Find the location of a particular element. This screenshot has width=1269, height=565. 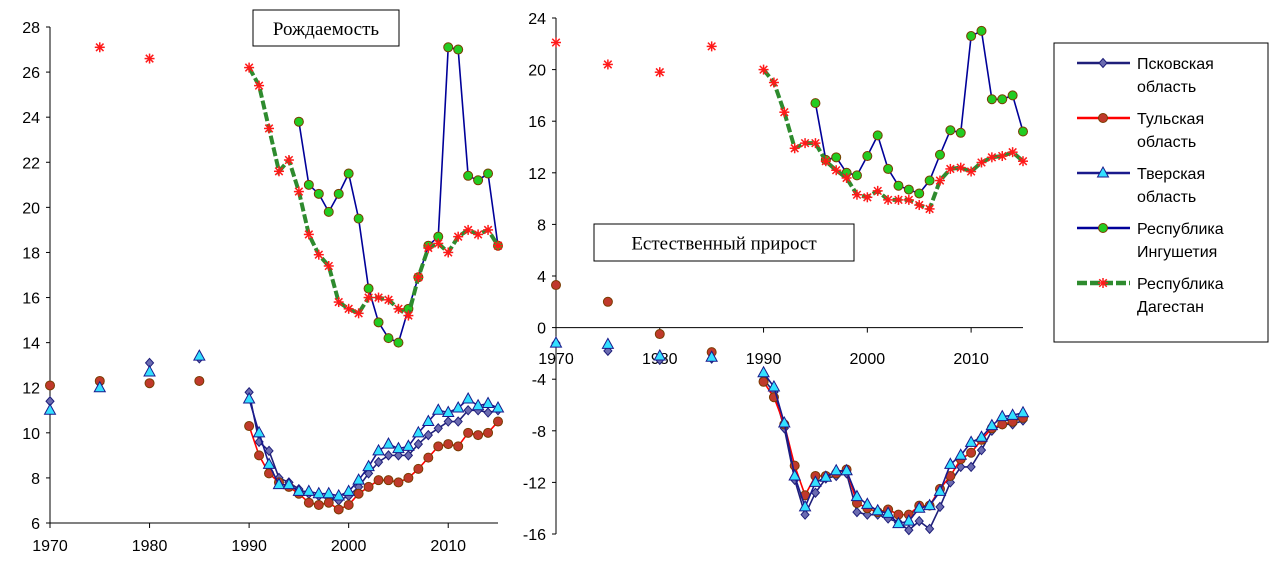

legend-label: Республика Дагестан is located at coordinates (1180, 296).